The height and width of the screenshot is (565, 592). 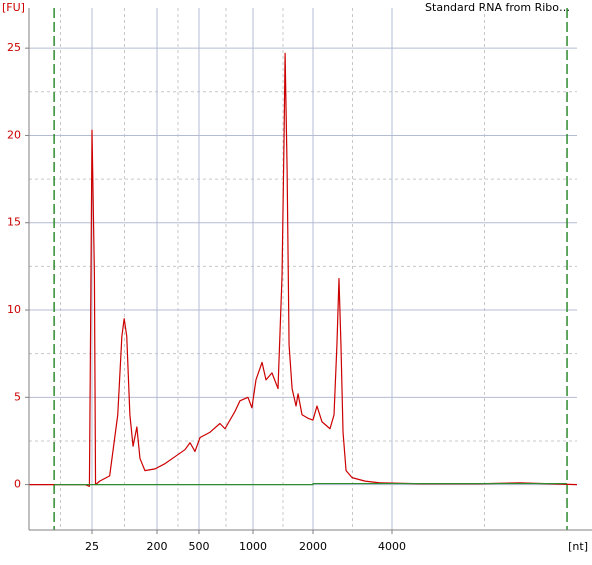 What do you see at coordinates (311, 484) in the screenshot?
I see `trace` at bounding box center [311, 484].